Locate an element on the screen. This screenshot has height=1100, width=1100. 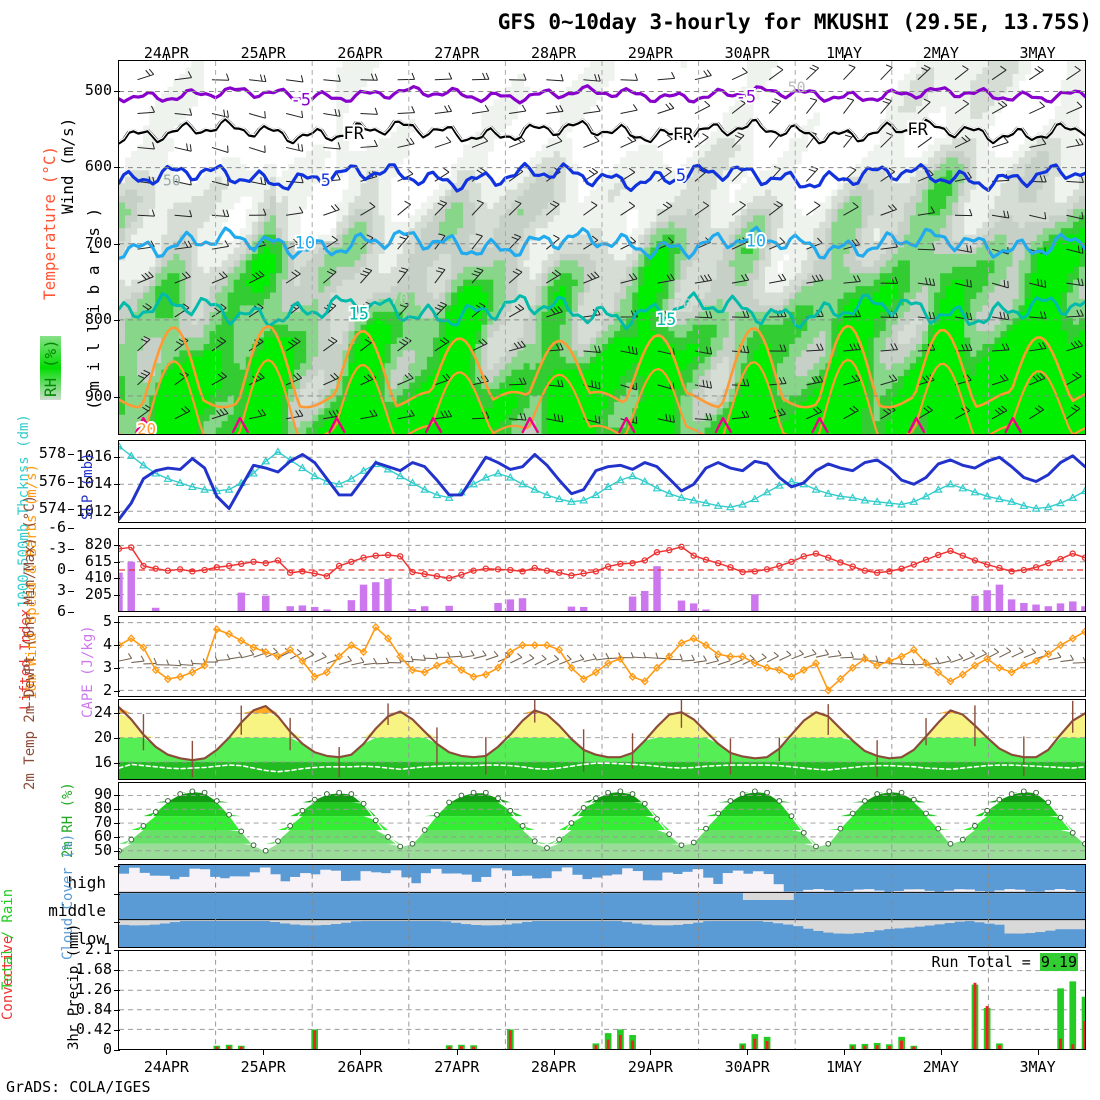
cloud-svg is located at coordinates (602, 906).